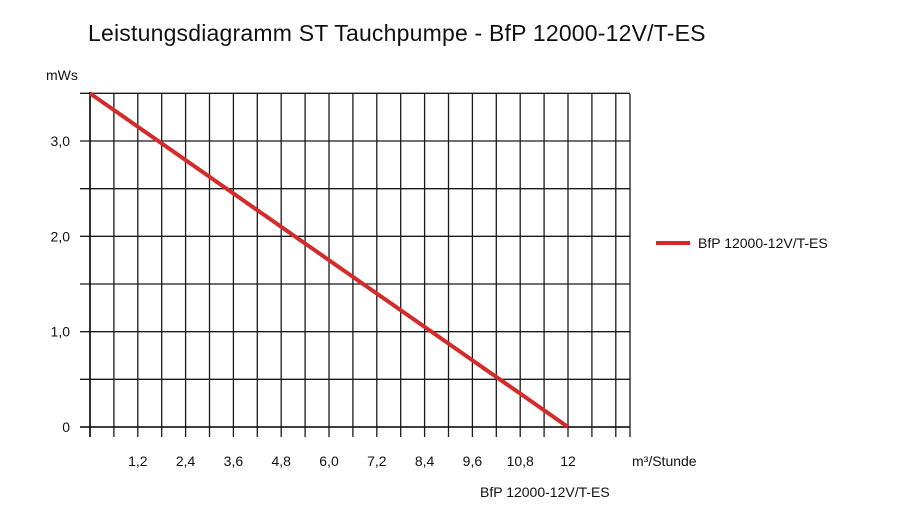 Image resolution: width=900 pixels, height=520 pixels. I want to click on legend: BfP 12000-12V/T-ES, so click(742, 243).